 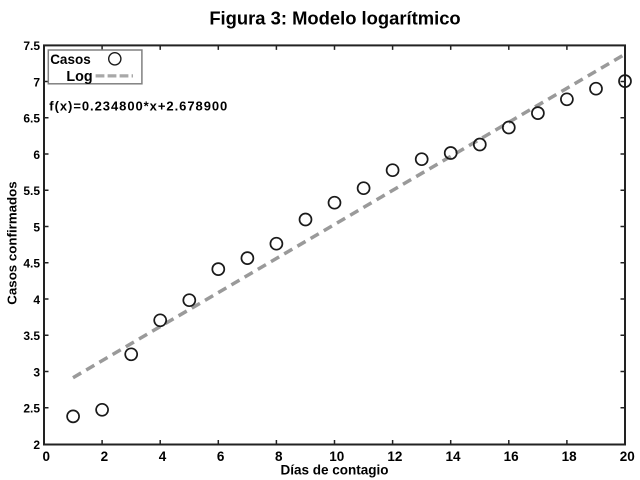 What do you see at coordinates (31, 191) in the screenshot?
I see `svg-text: 5.5` at bounding box center [31, 191].